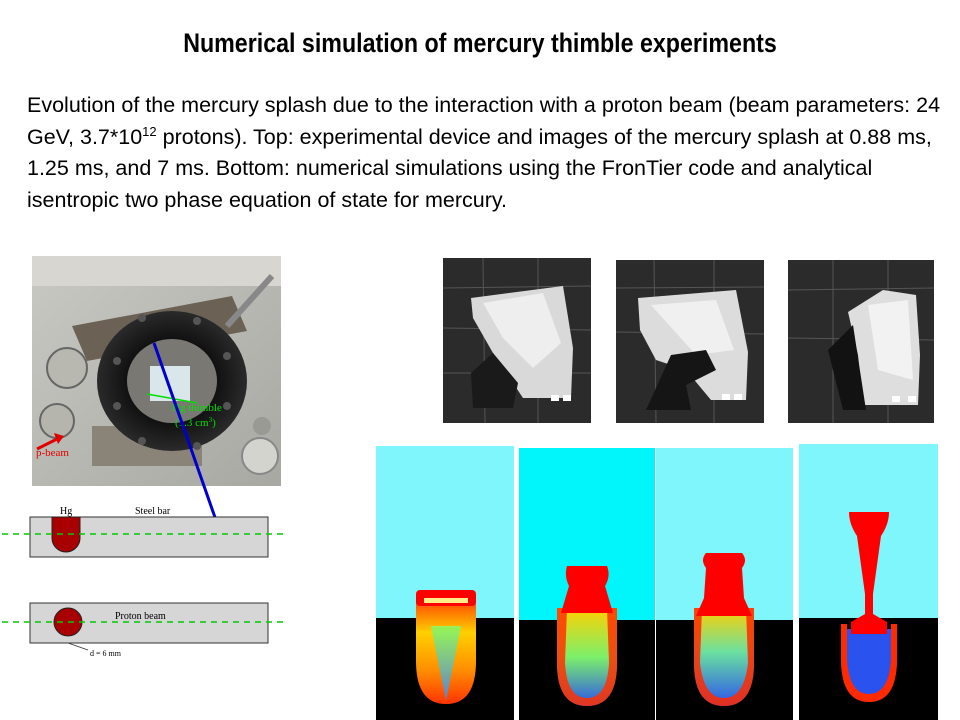 The height and width of the screenshot is (720, 960). What do you see at coordinates (186, 434) in the screenshot?
I see `pointer-line` at bounding box center [186, 434].